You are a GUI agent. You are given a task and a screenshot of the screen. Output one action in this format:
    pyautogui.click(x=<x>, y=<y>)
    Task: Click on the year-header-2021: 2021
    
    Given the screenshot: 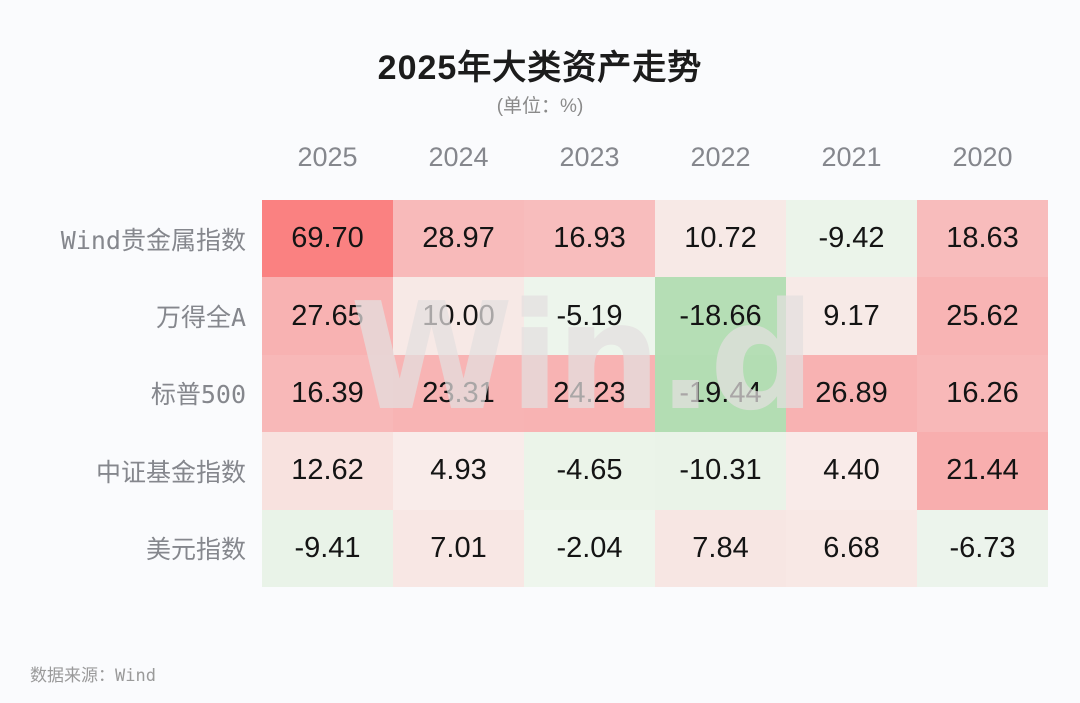 What is the action you would take?
    pyautogui.click(x=851, y=157)
    